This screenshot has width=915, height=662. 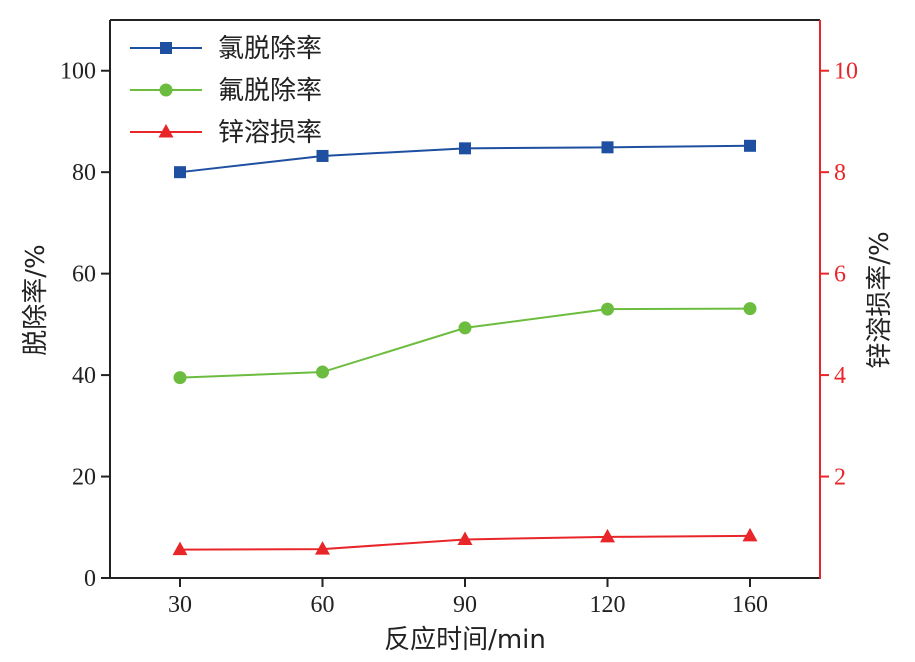 I want to click on y-left-tick-label: 40, so click(x=84, y=376).